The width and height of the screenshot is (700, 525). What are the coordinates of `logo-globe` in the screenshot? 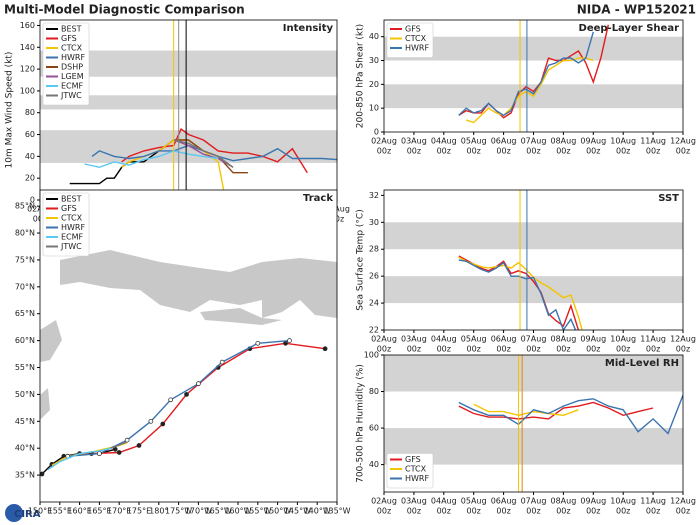 It's located at (14, 513).